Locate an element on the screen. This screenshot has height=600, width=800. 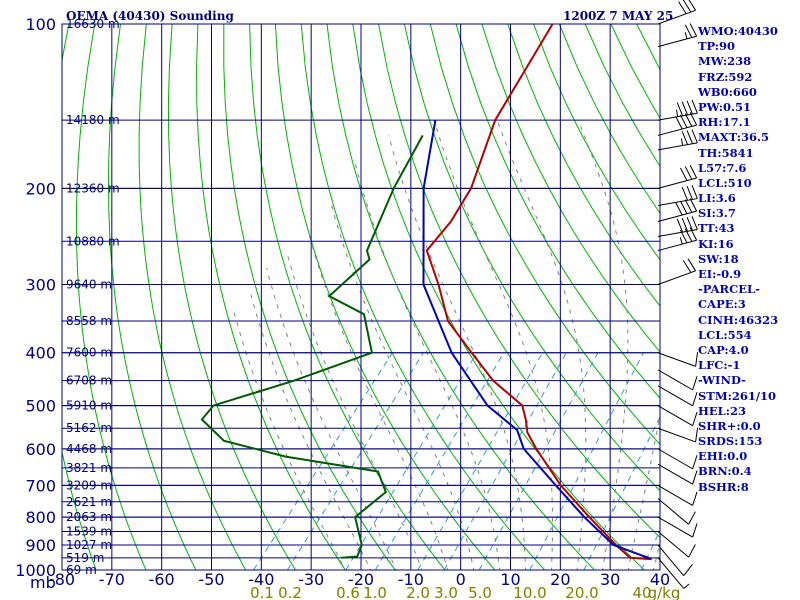
mixing-ratio-label: 1.0 is located at coordinates (375, 592).